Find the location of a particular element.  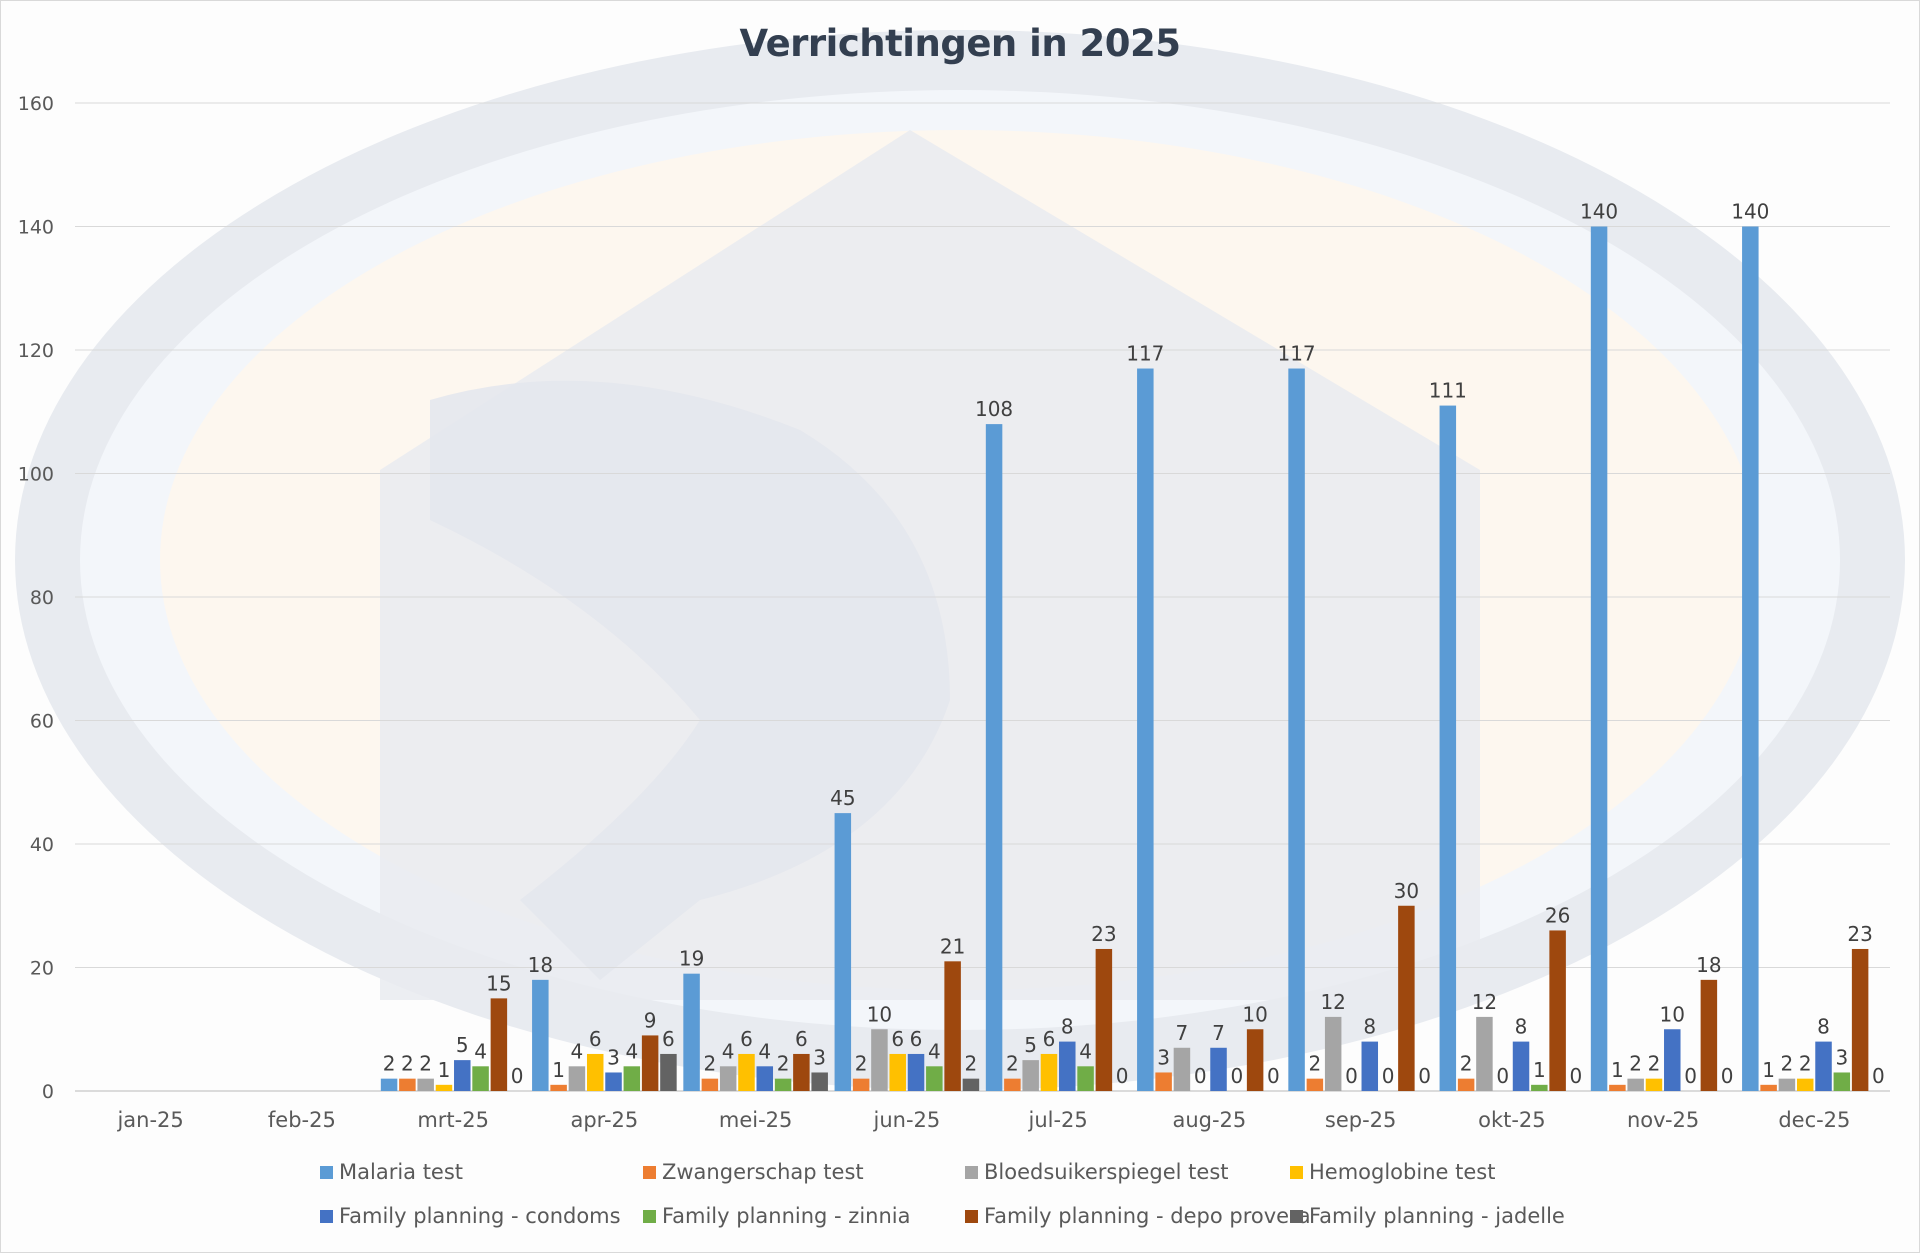

y-tick-label: 80 is located at coordinates (42, 598).